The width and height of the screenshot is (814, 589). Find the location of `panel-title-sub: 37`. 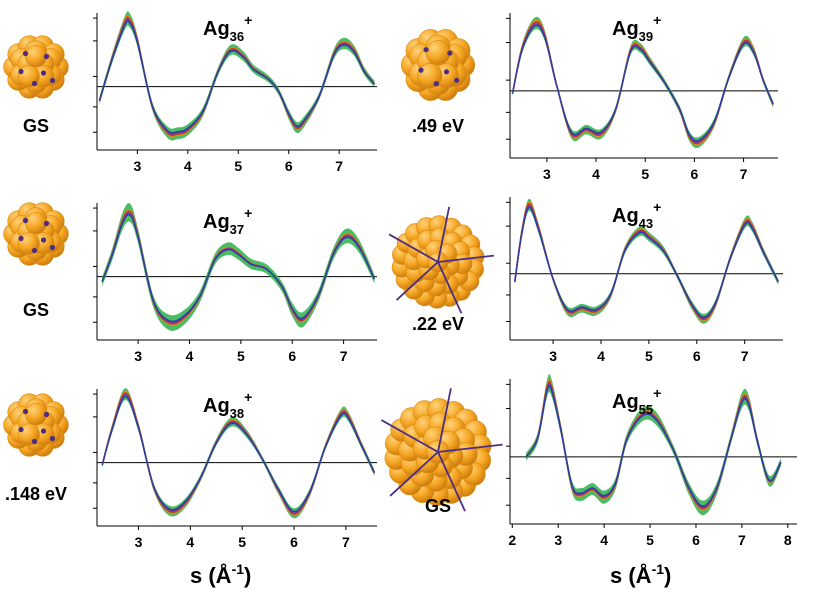

panel-title-sub: 37 is located at coordinates (237, 229).